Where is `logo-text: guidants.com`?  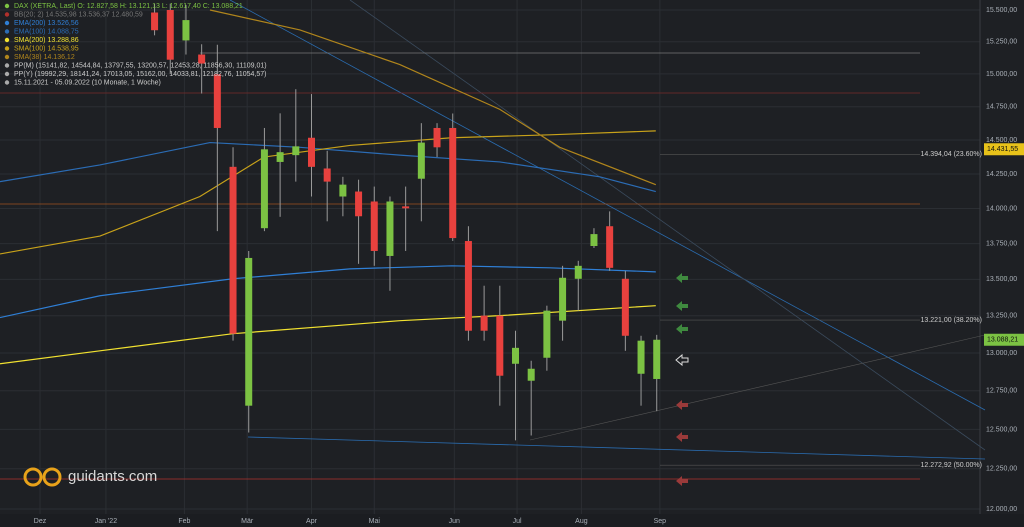
logo-text: guidants.com is located at coordinates (112, 476).